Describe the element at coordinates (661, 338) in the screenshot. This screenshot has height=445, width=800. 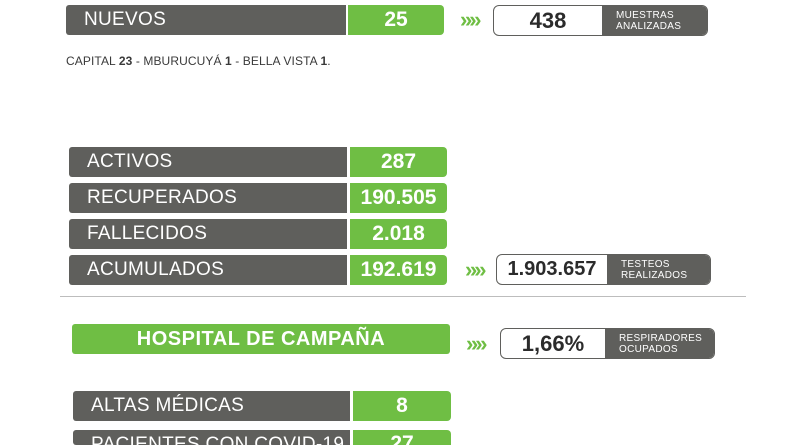
I see `respiradores-caption-line1: RESPIRADORES` at that location.